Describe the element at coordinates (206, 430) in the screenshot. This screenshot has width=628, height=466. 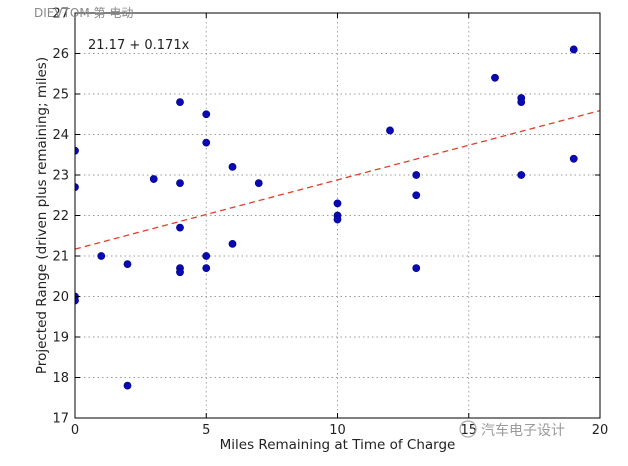
I see `x-tick-label: 5` at that location.